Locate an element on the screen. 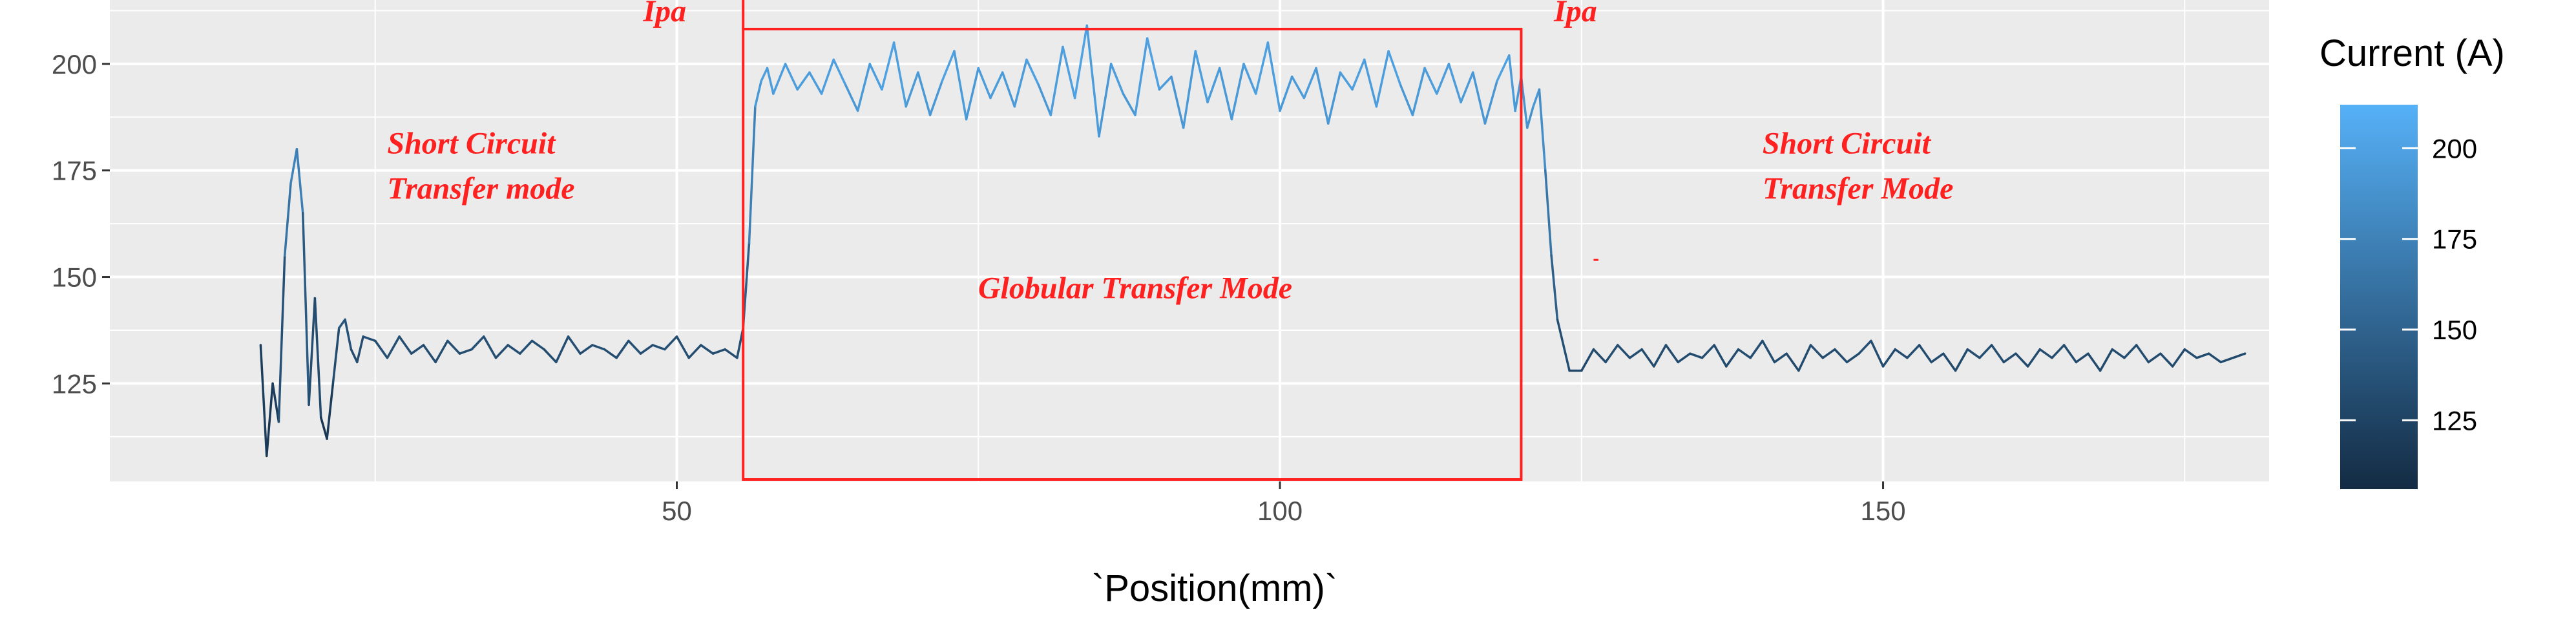  legend-tick-label: 125 is located at coordinates (2454, 420).